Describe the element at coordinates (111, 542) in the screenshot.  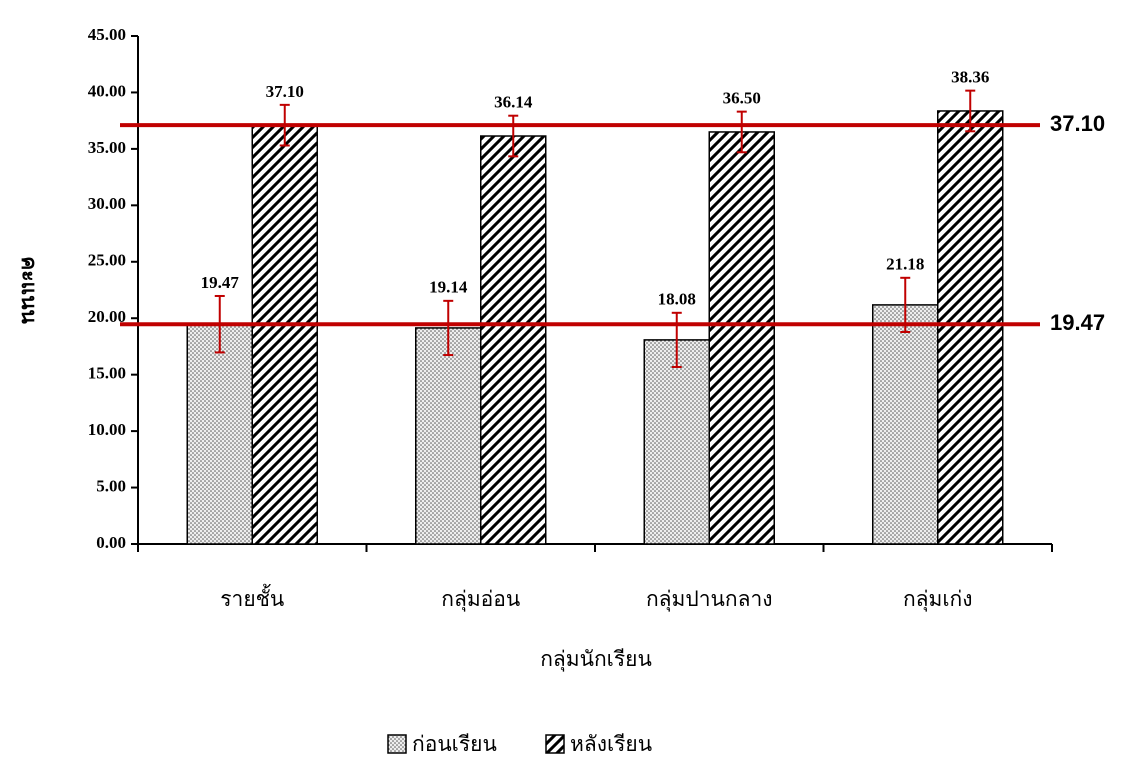
I see `y-tick-label: 0.00` at that location.